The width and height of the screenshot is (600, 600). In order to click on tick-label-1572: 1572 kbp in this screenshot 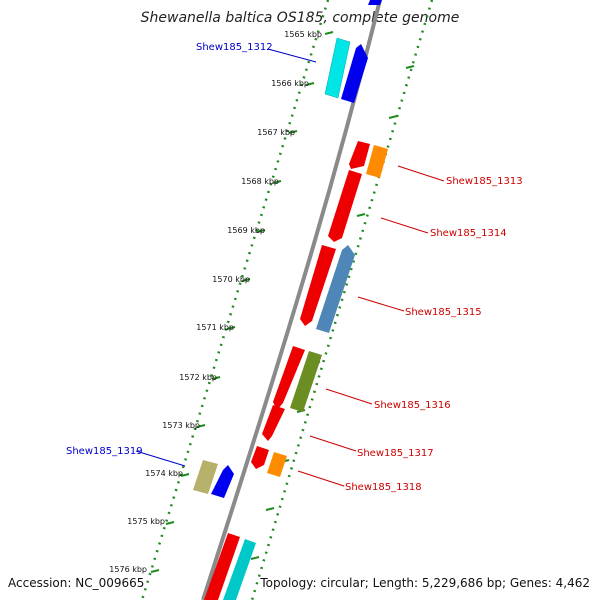, I will do `click(198, 377)`.